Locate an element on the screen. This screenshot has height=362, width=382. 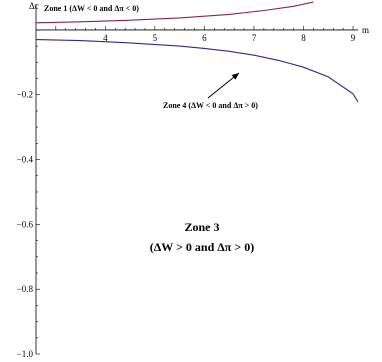
zone1-annotation: Zone 1 (ΔW < 0 and Δπ < 0) is located at coordinates (91, 8).